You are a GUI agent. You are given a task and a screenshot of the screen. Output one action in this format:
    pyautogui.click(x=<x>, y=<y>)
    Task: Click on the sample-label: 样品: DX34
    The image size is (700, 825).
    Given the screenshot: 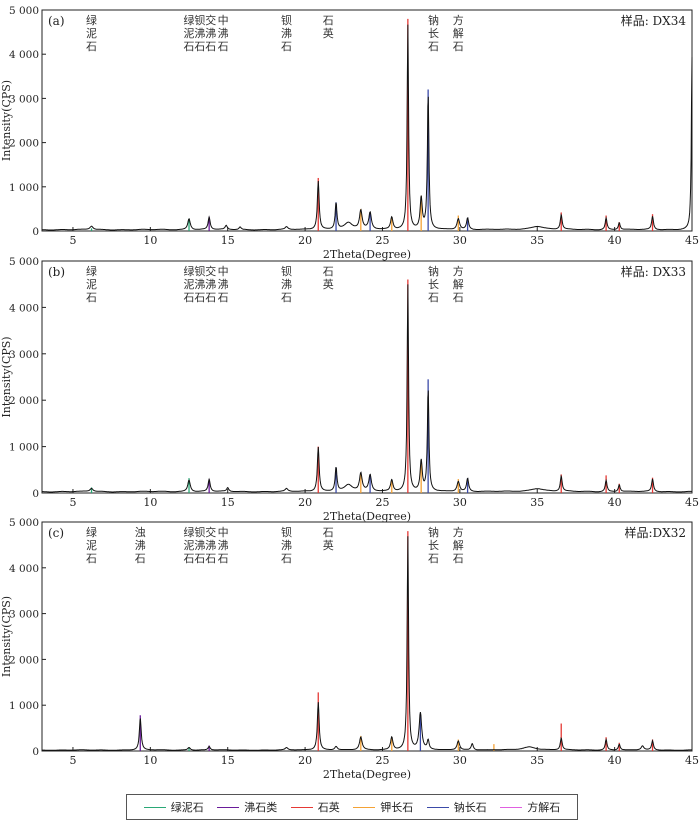 What is the action you would take?
    pyautogui.click(x=654, y=20)
    